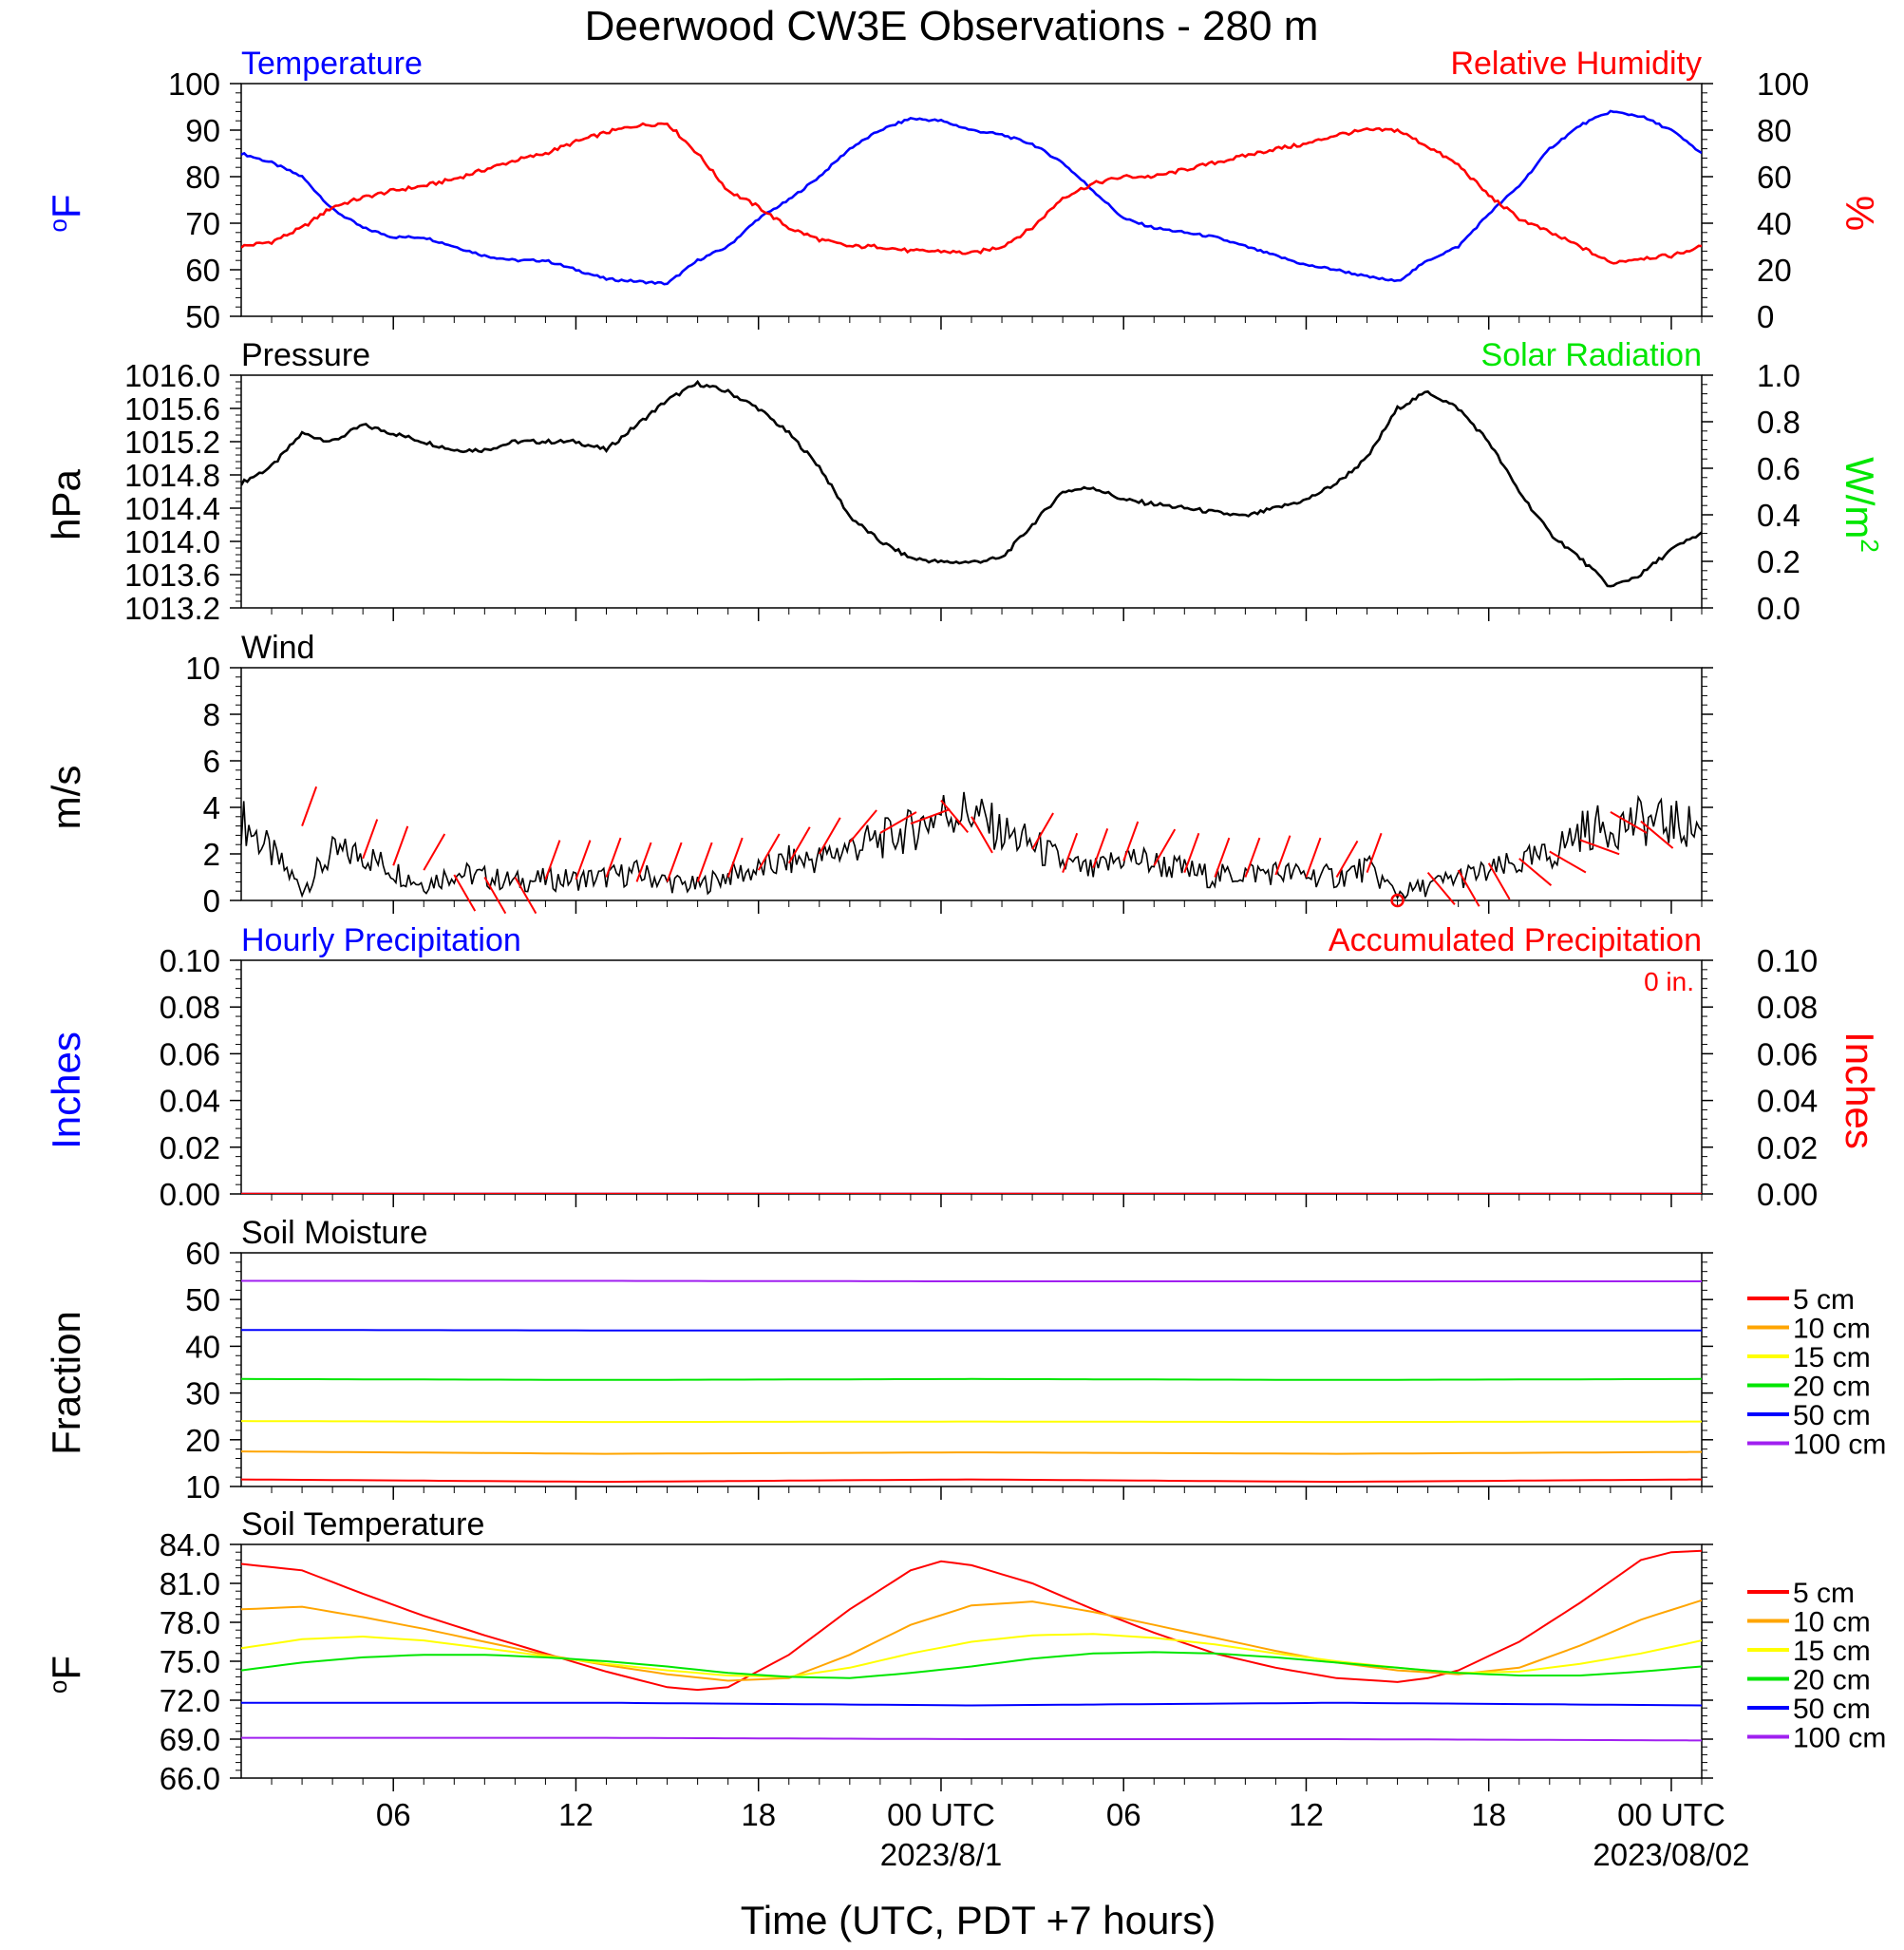 This screenshot has width=1904, height=1950. What do you see at coordinates (1860, 213) in the screenshot?
I see `right-unit-text: %` at bounding box center [1860, 213].